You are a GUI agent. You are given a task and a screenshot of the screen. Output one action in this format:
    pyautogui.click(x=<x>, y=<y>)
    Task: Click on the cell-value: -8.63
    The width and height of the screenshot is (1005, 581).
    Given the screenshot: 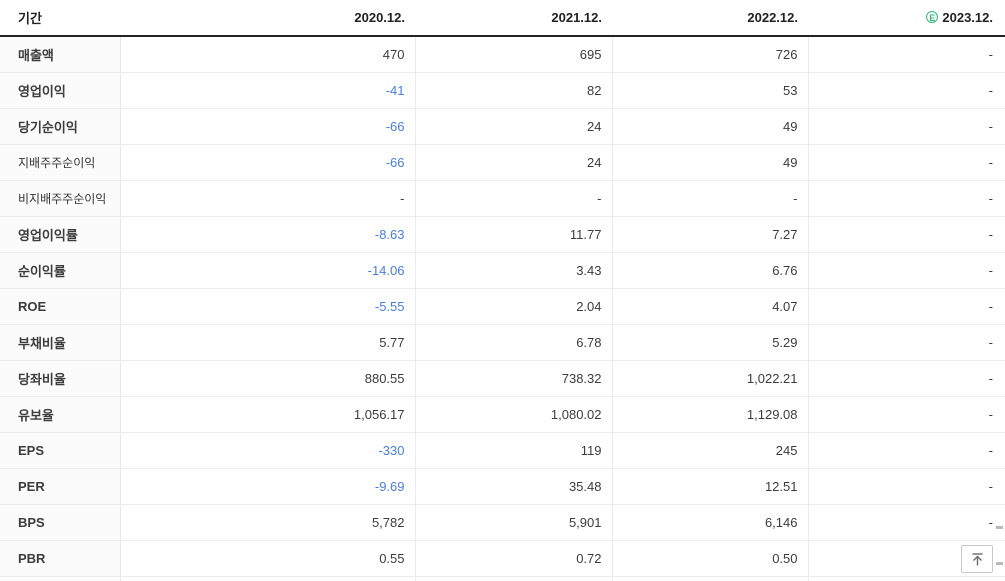 What is the action you would take?
    pyautogui.click(x=268, y=234)
    